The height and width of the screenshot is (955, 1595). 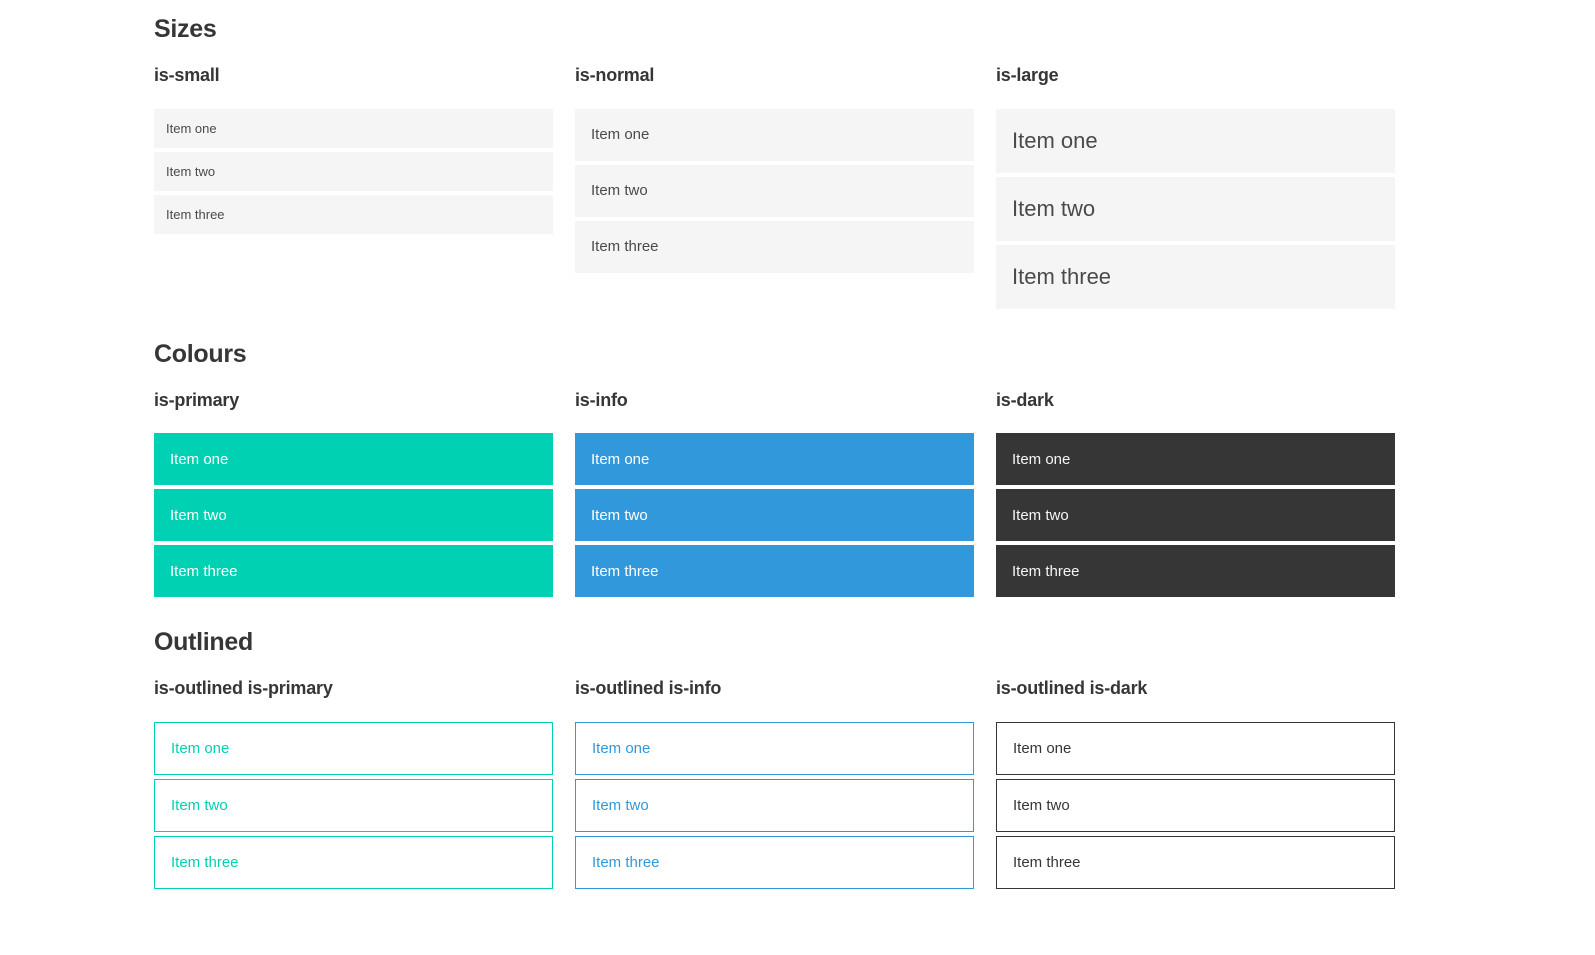 I want to click on list-is-info: Item one Item two Item three, so click(x=774, y=515).